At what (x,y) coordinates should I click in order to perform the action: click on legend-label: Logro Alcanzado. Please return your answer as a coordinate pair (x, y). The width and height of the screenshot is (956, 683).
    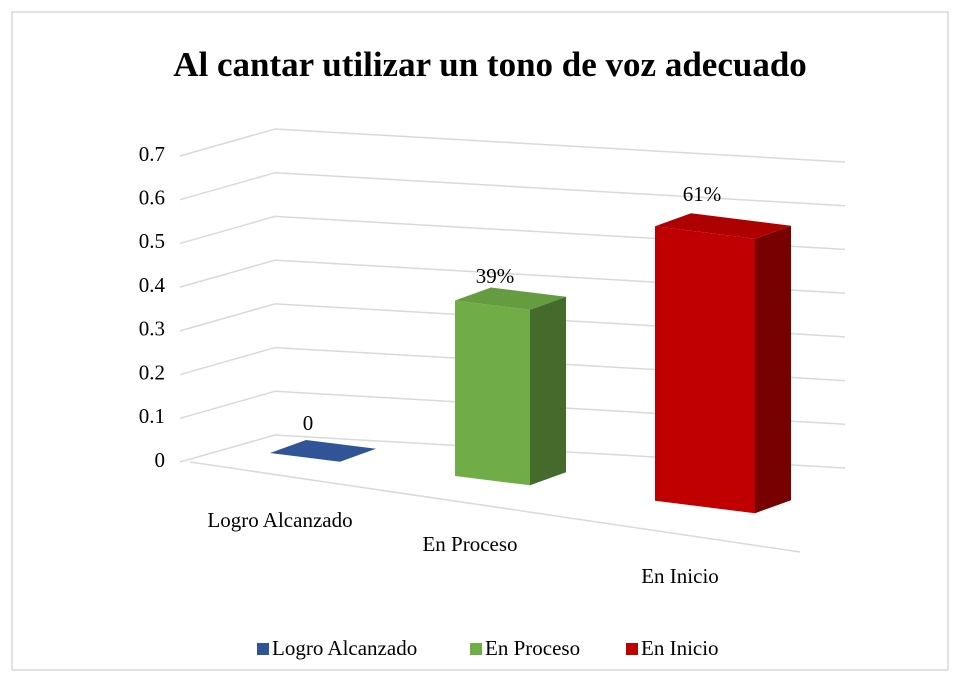
    Looking at the image, I should click on (344, 648).